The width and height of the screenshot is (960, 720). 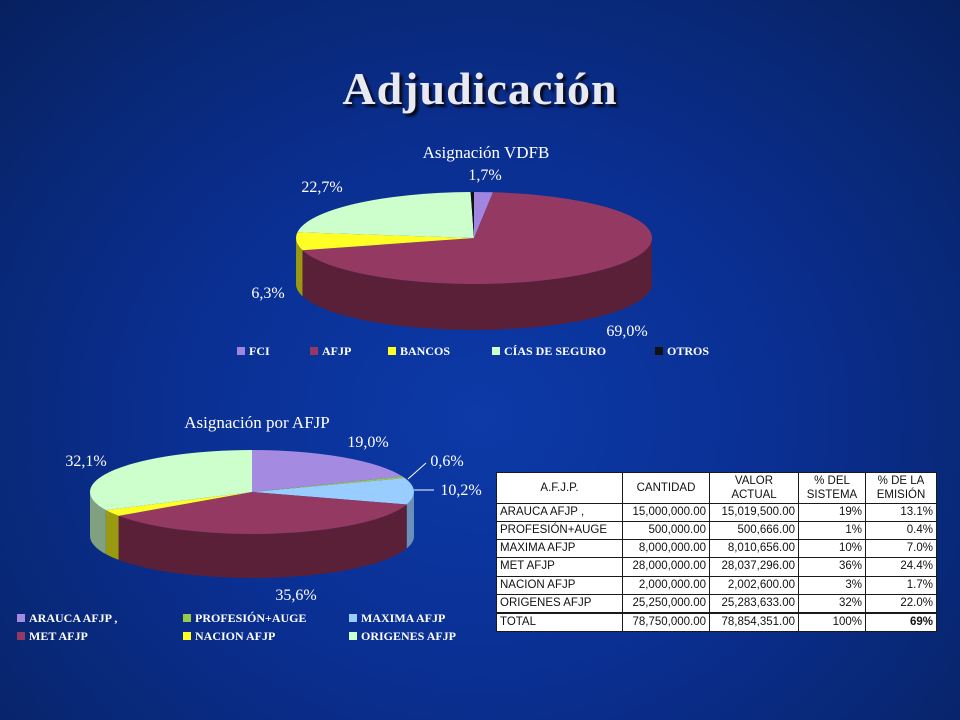 I want to click on table-cell: 1.7%, so click(x=901, y=585).